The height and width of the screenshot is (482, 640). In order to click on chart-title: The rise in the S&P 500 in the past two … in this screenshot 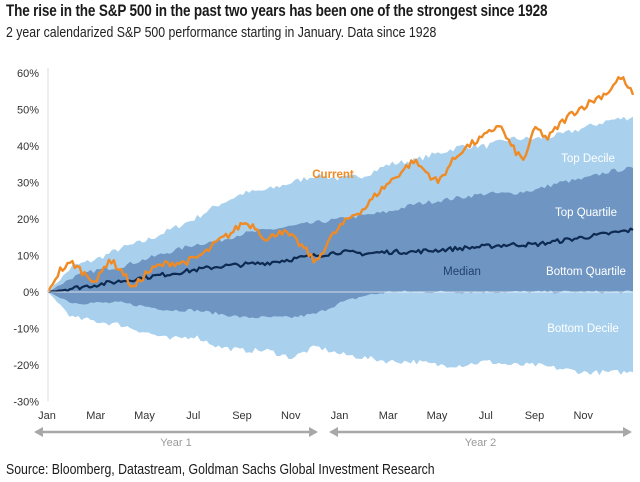, I will do `click(277, 11)`.